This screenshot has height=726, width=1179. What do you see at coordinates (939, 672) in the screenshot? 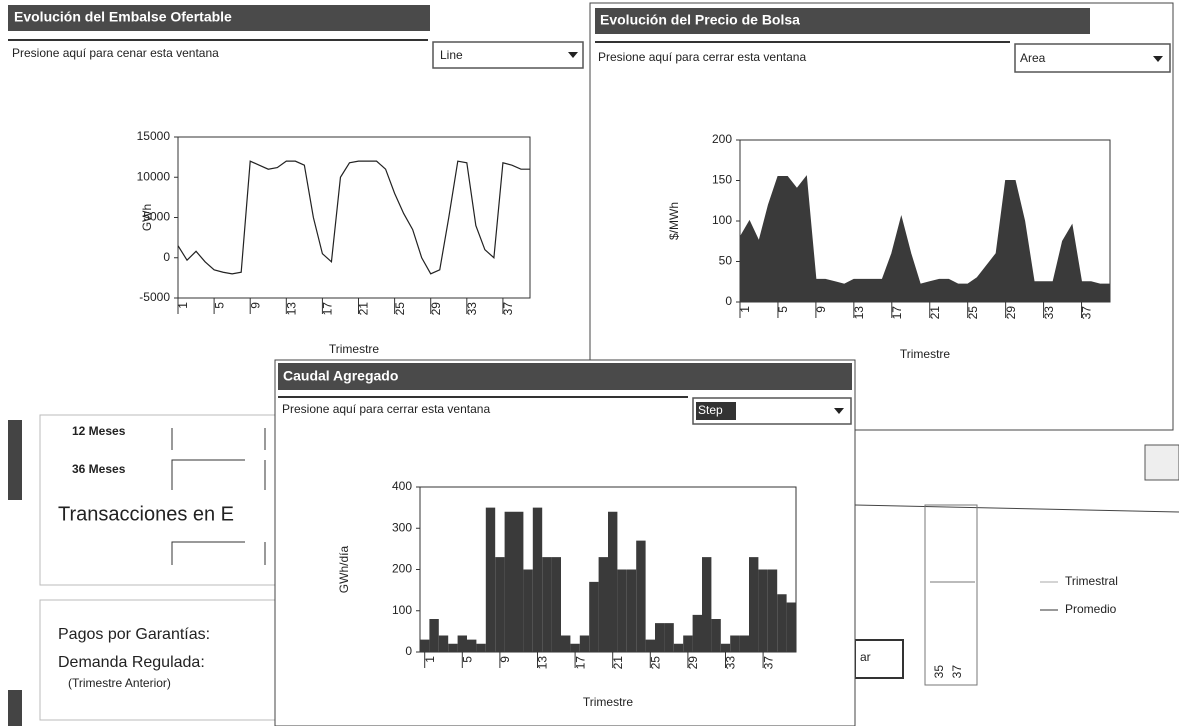
I see `tick-label: 35` at bounding box center [939, 672].